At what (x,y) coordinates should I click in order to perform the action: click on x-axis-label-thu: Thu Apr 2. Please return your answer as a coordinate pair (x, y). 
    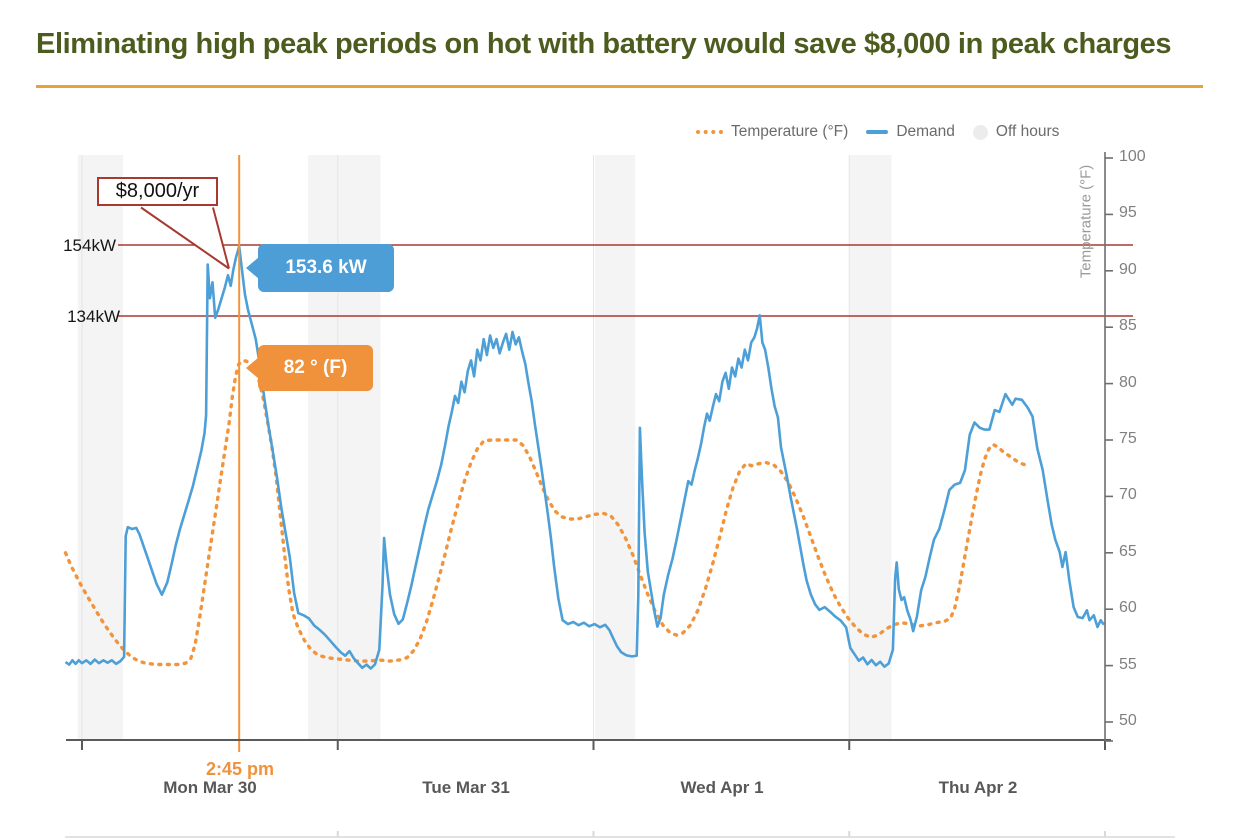
    Looking at the image, I should click on (978, 787).